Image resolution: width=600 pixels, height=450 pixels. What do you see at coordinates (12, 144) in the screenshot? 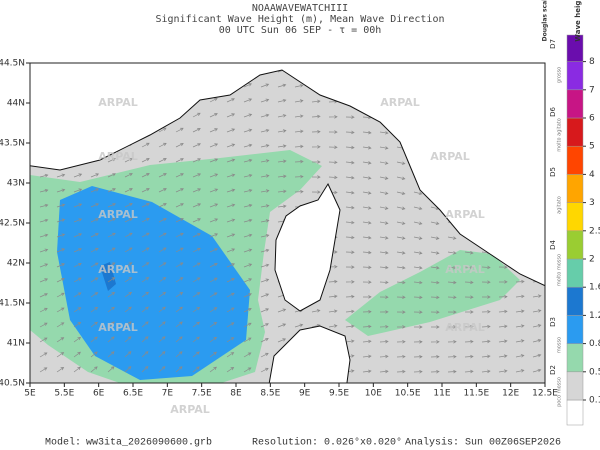
I see `y-tick-label: 43.5N` at bounding box center [12, 144].